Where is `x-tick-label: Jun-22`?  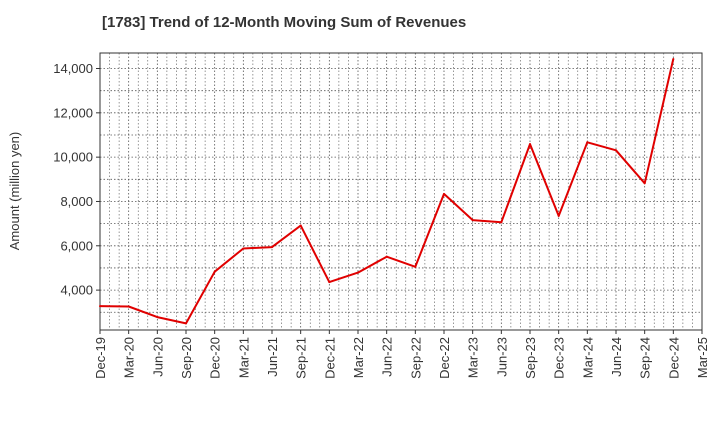 x-tick-label: Jun-22 is located at coordinates (387, 357).